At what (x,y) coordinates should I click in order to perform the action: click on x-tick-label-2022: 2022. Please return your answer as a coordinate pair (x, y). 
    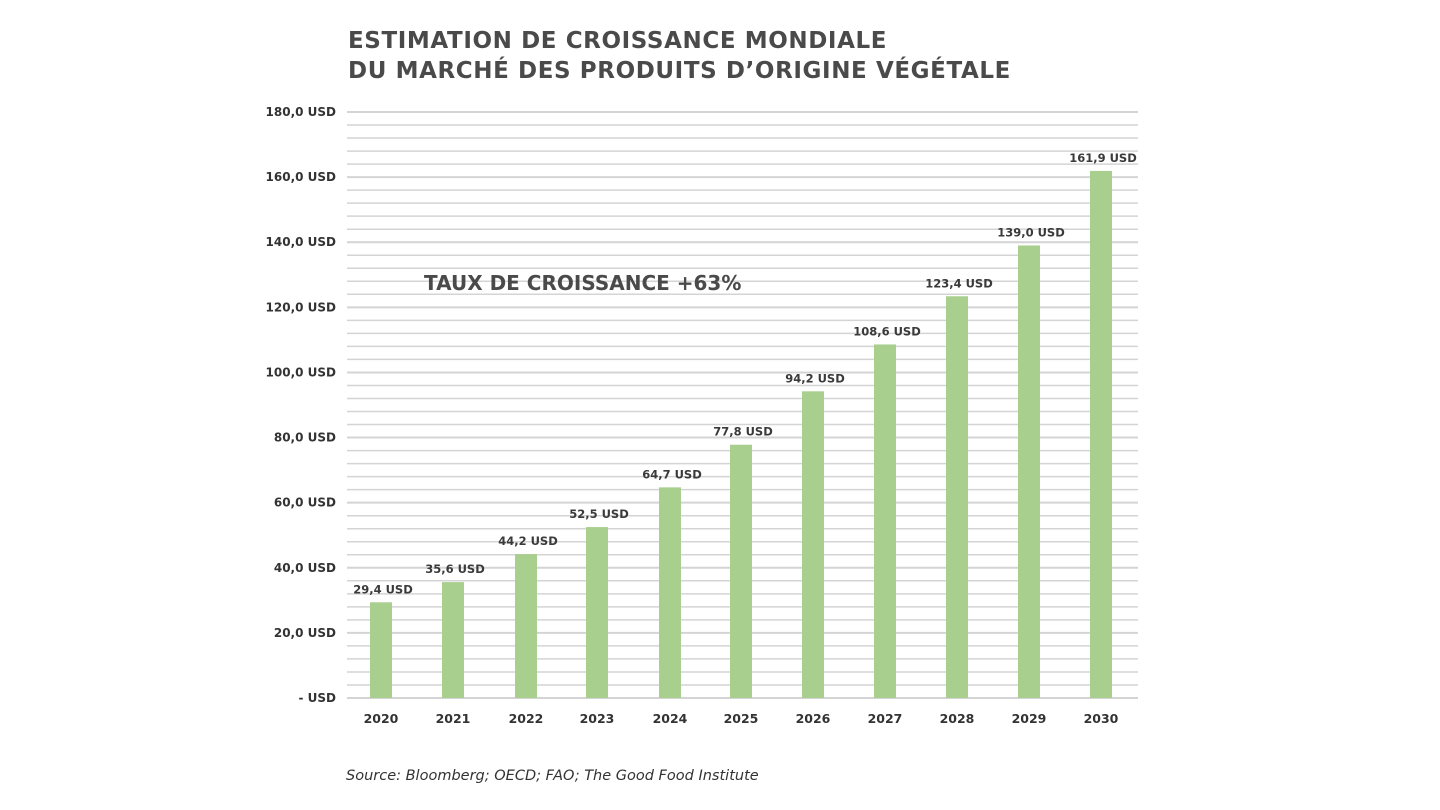
    Looking at the image, I should click on (526, 718).